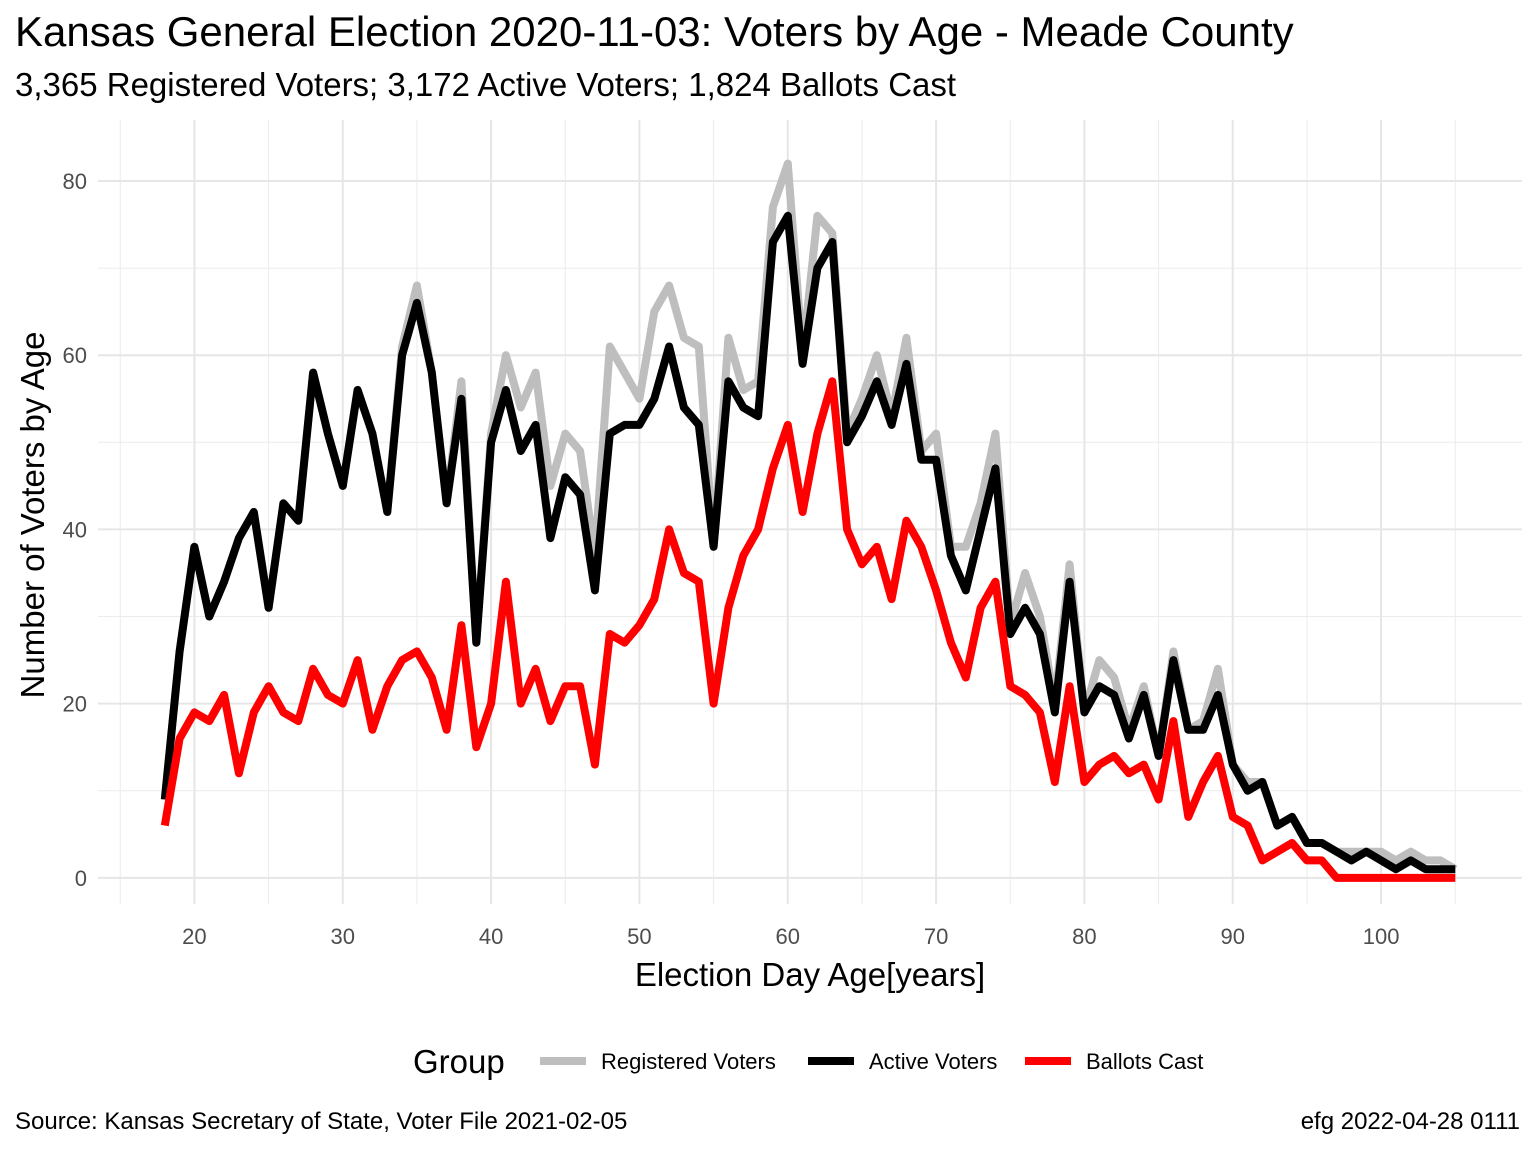  What do you see at coordinates (459, 1061) in the screenshot?
I see `legend-title: Group` at bounding box center [459, 1061].